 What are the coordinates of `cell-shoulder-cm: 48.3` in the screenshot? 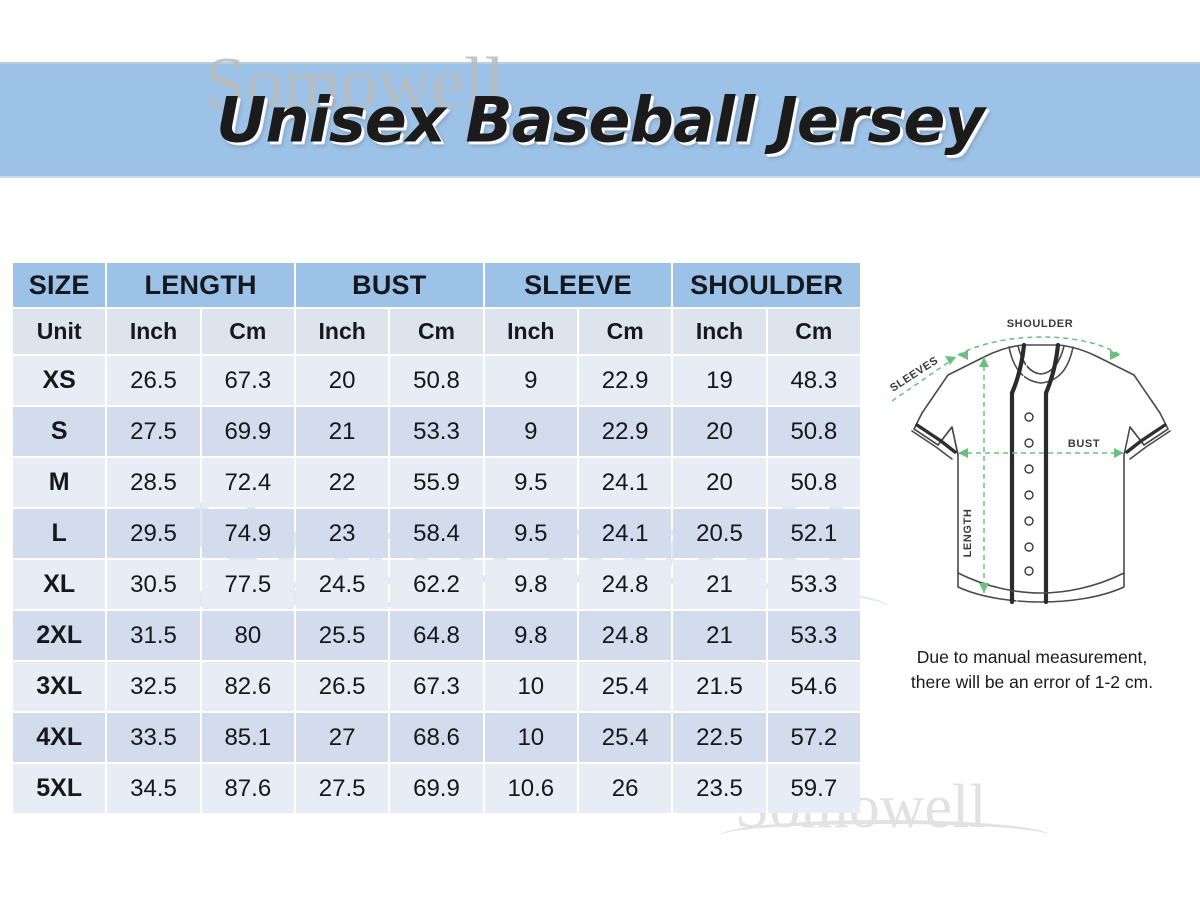 It's located at (813, 380).